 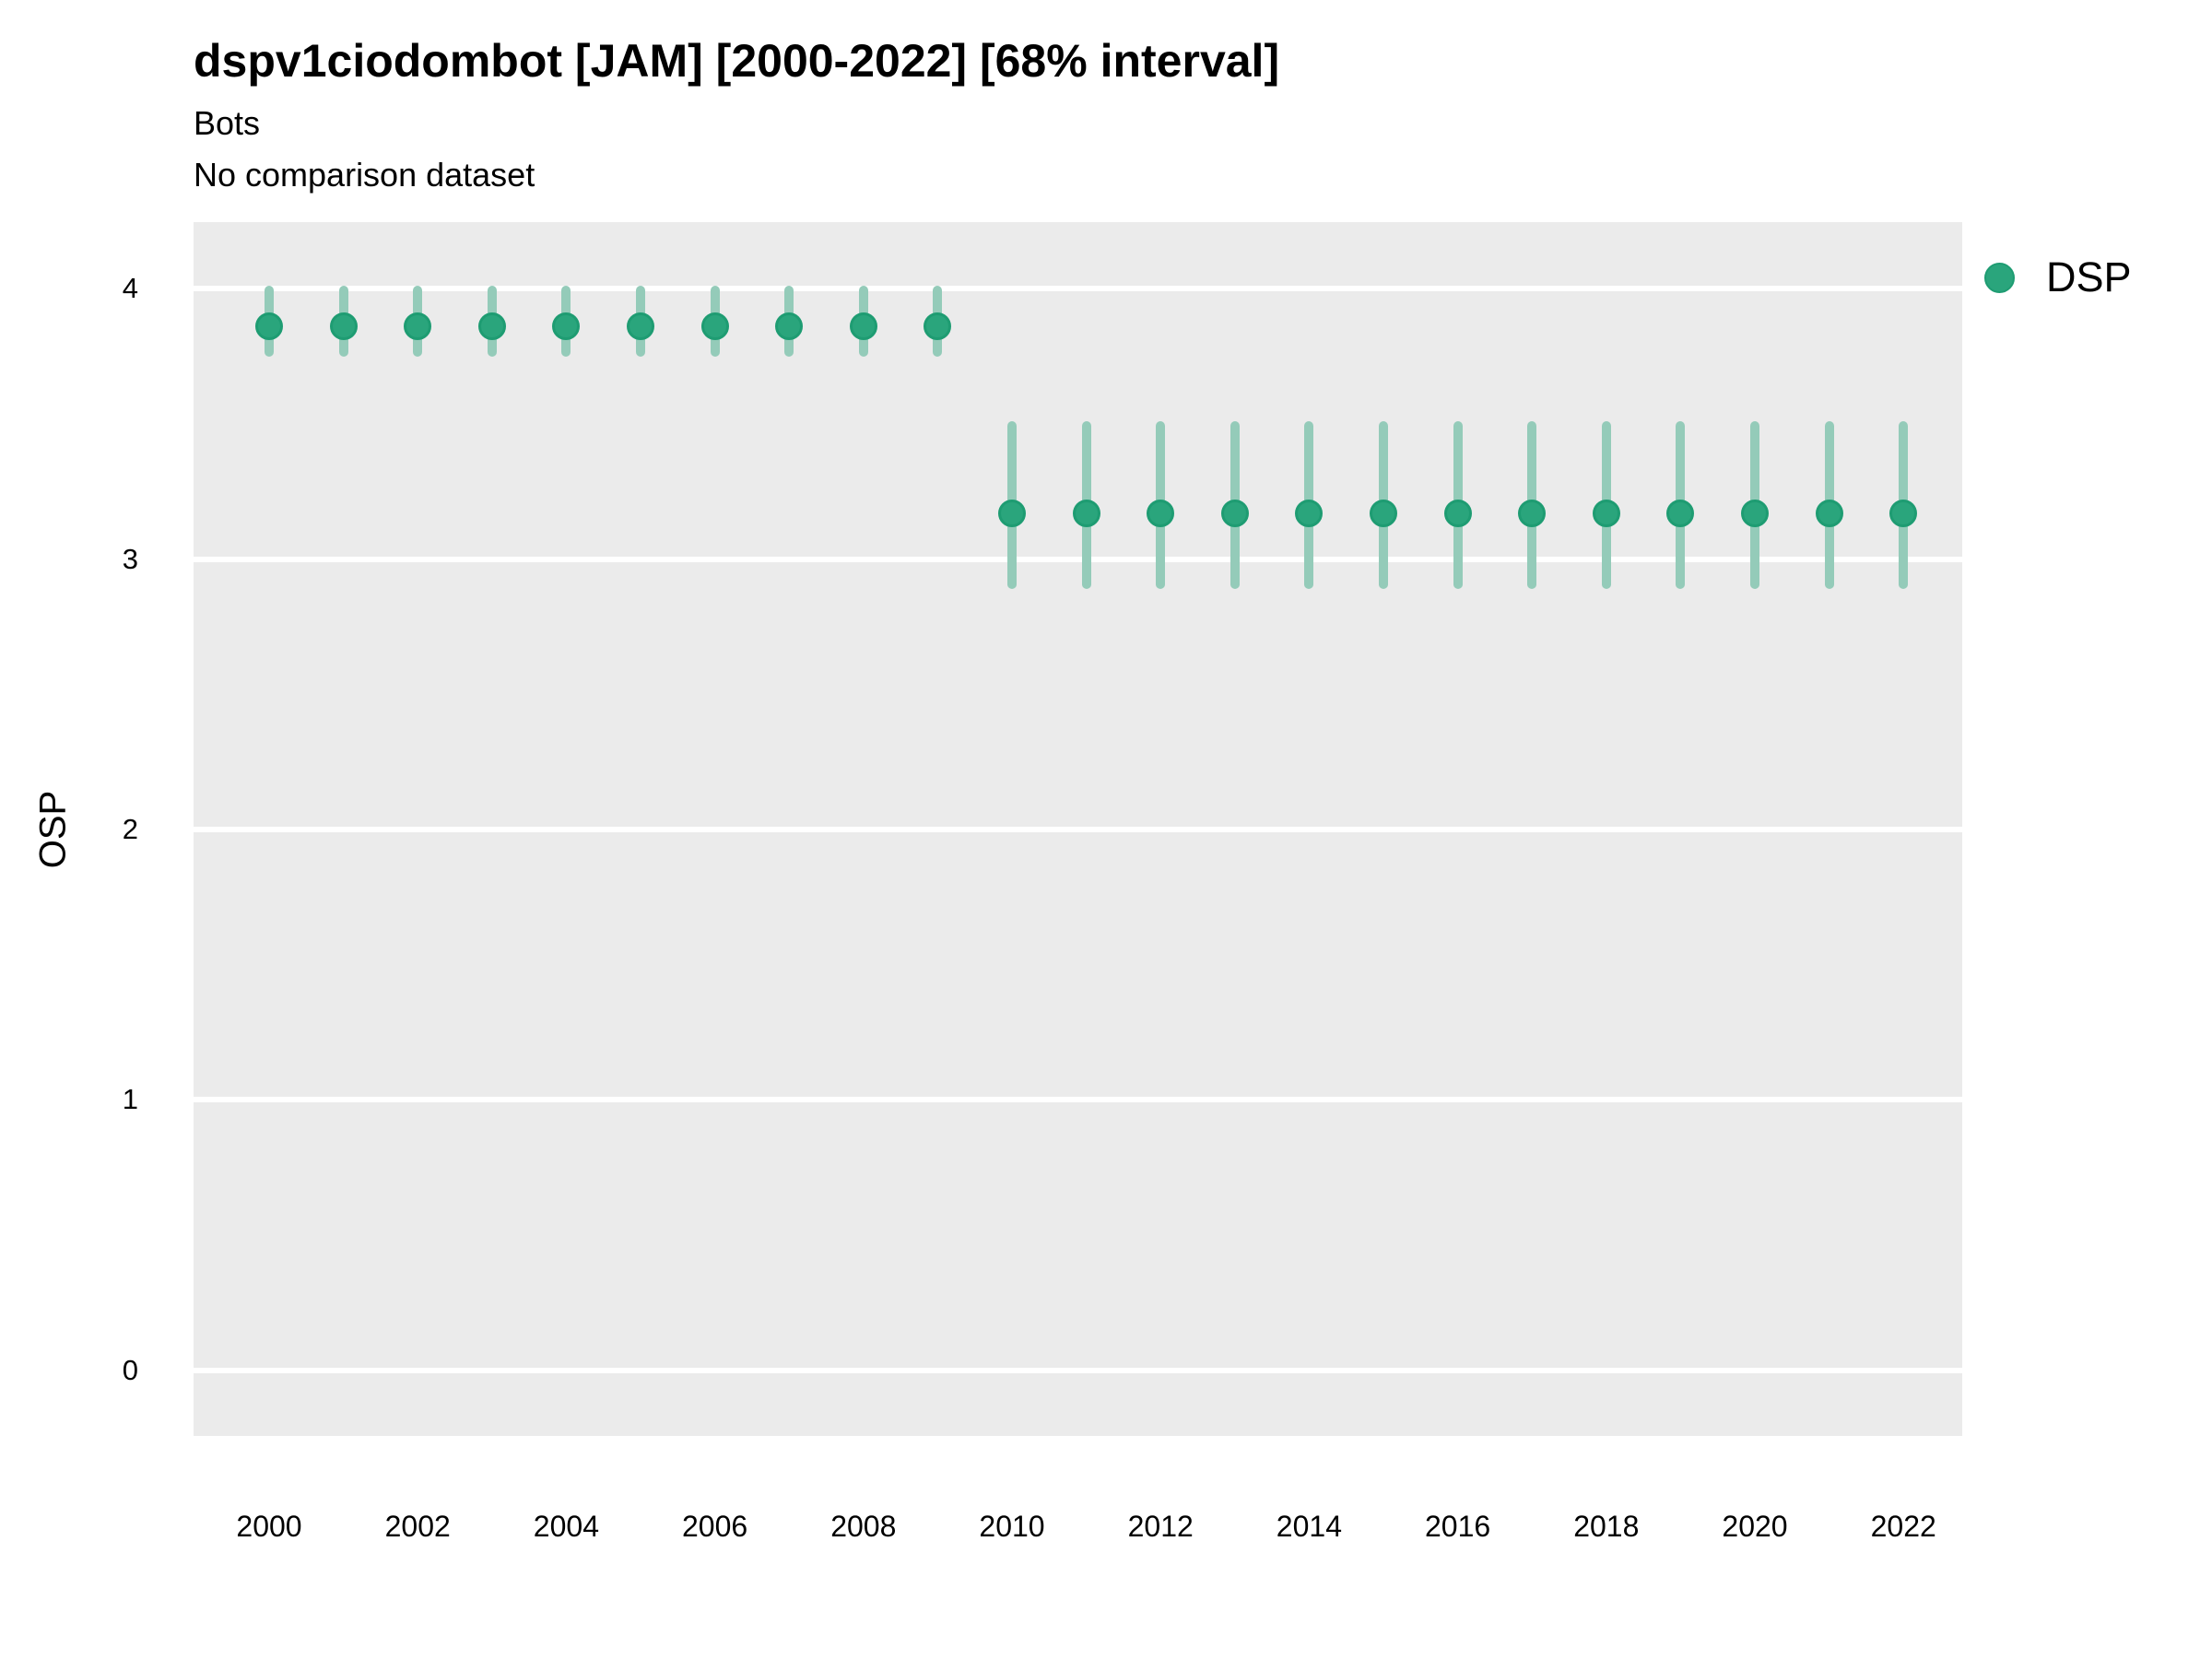 I want to click on y-tick-label-3: 3, so click(x=130, y=558).